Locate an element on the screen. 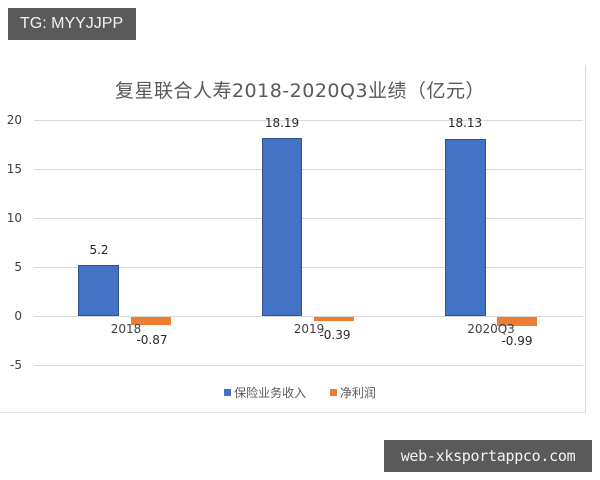 The height and width of the screenshot is (480, 600). x-label-2020q3: 2020Q3 is located at coordinates (491, 329).